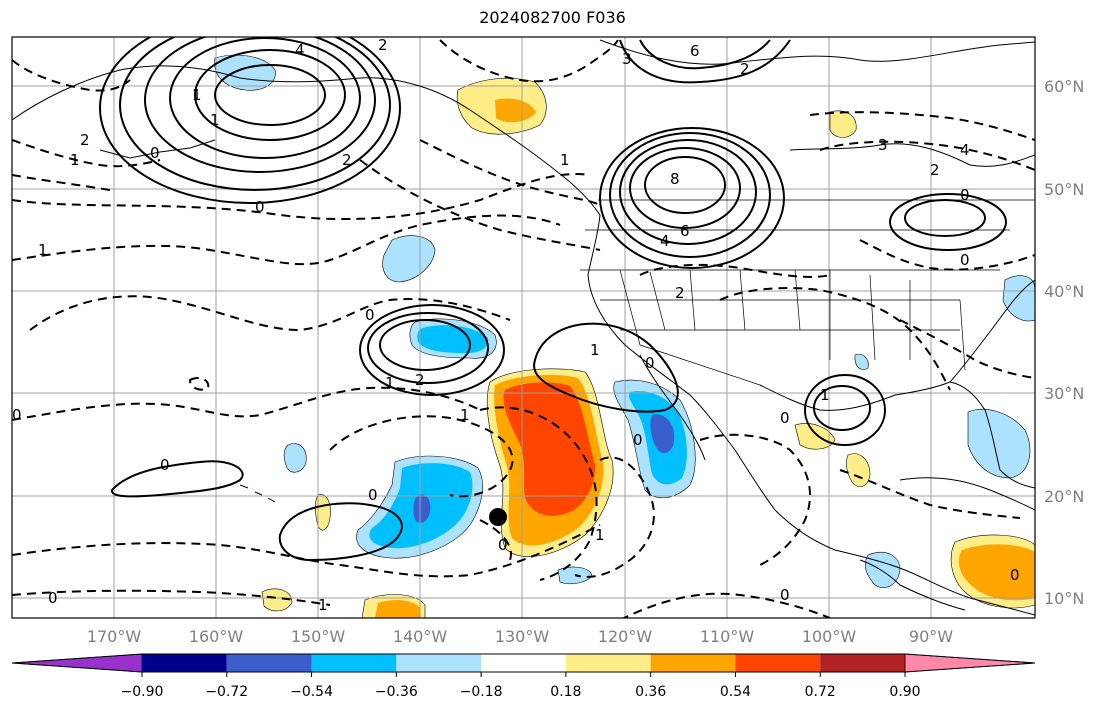  Describe the element at coordinates (1064, 496) in the screenshot. I see `lat-label-20: 20°N` at that location.